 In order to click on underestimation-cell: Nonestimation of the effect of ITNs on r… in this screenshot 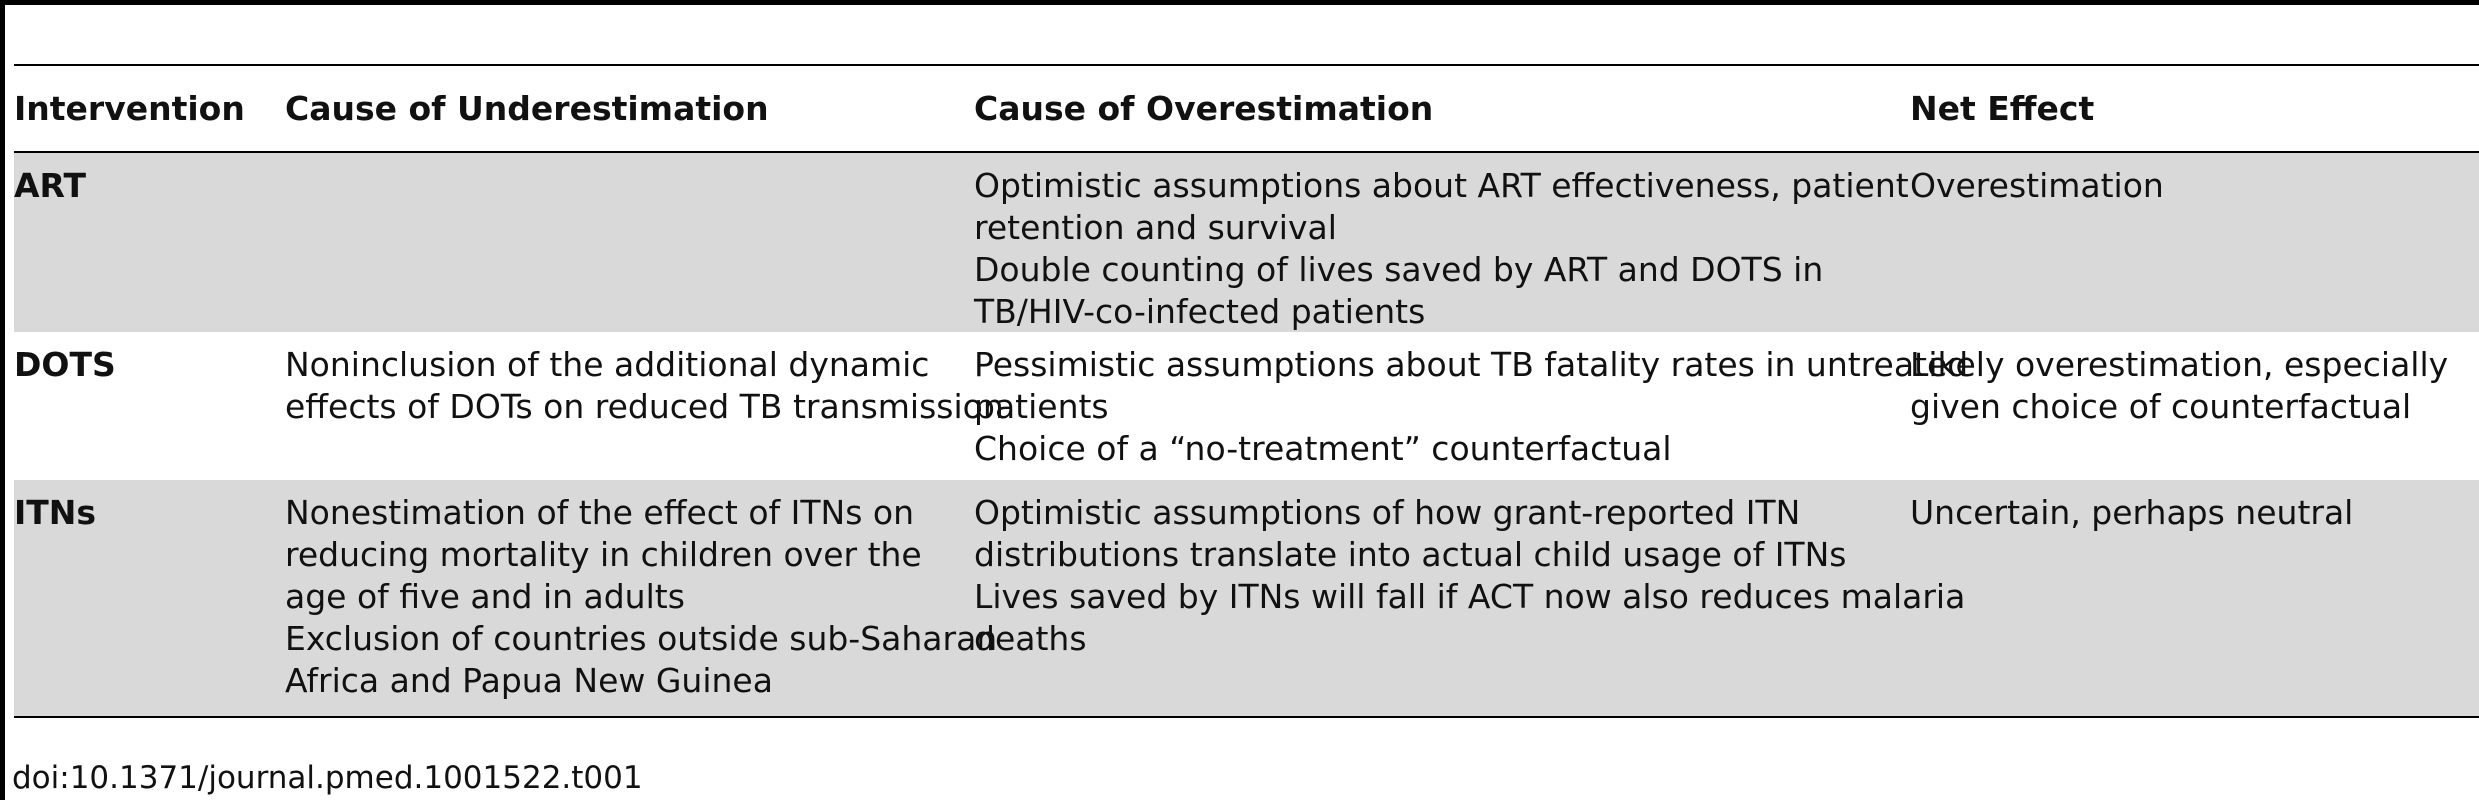, I will do `click(641, 597)`.